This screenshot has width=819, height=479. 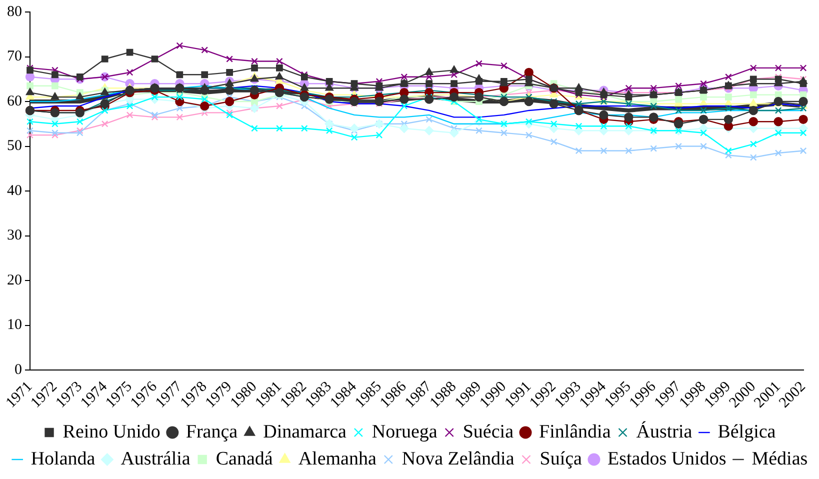 I want to click on y-tick-label: 70, so click(x=14, y=56).